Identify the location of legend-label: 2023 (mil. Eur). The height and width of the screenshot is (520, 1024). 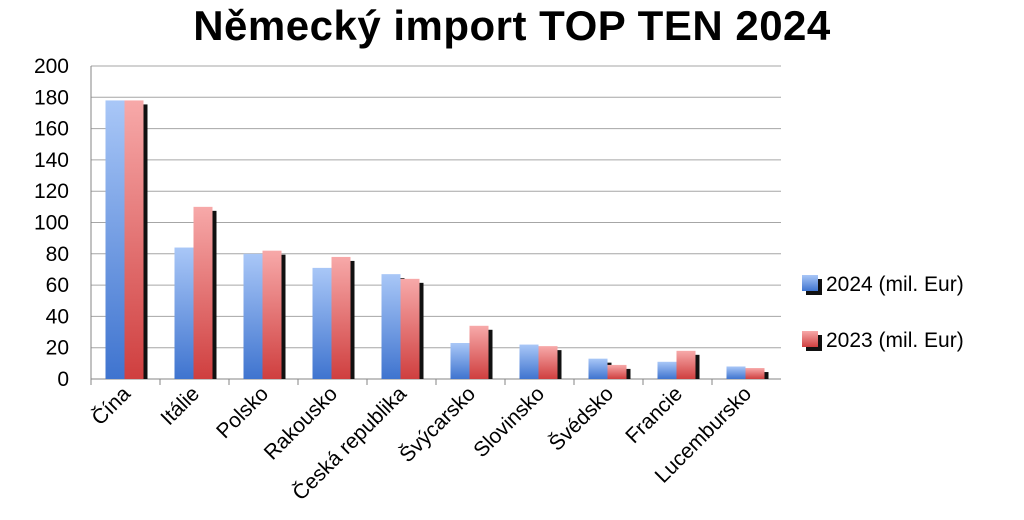
(895, 340).